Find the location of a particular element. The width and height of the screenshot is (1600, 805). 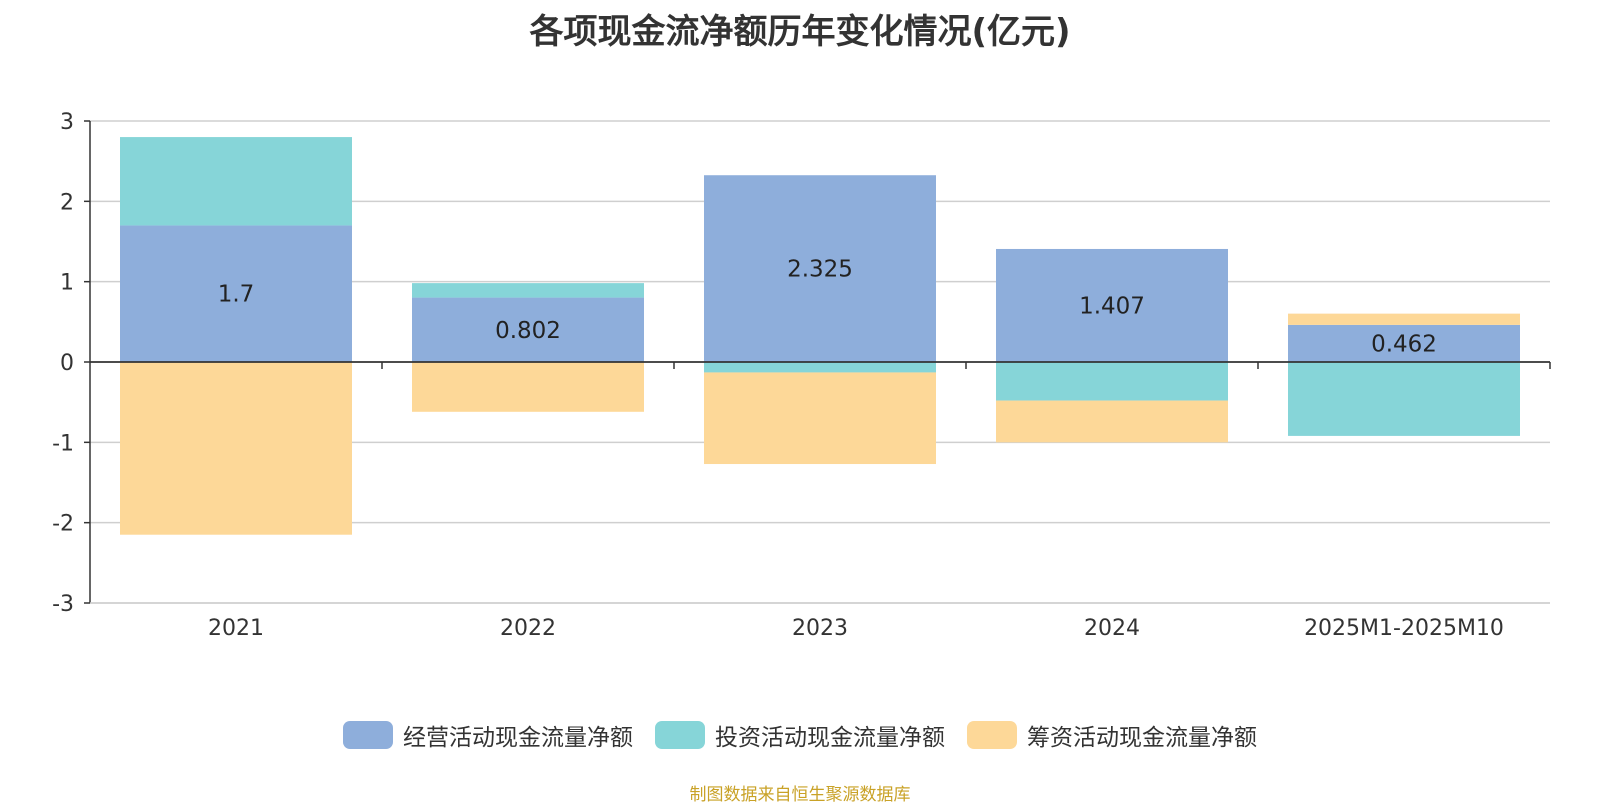

x-tick-label: 2025M1-2025M10 is located at coordinates (1404, 628).